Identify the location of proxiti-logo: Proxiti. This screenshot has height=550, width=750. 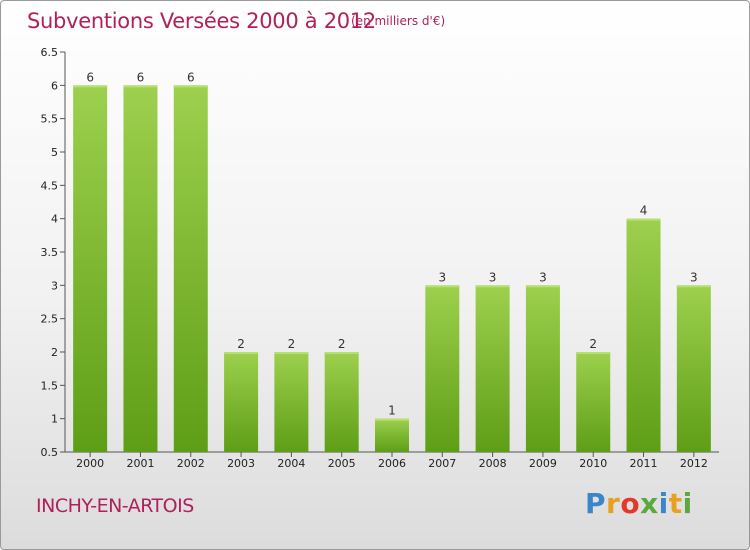
(639, 503).